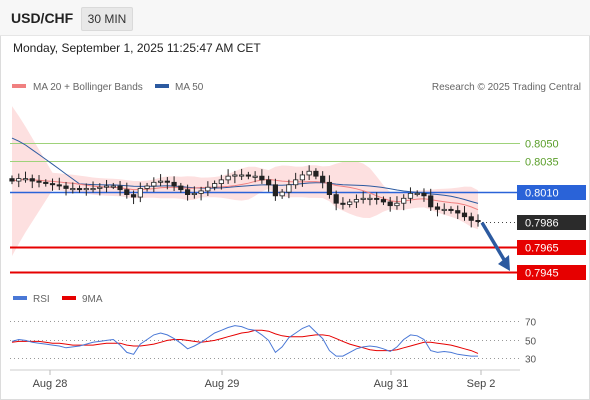  What do you see at coordinates (295, 18) in the screenshot?
I see `chart-header: USD/CHF 30 MIN` at bounding box center [295, 18].